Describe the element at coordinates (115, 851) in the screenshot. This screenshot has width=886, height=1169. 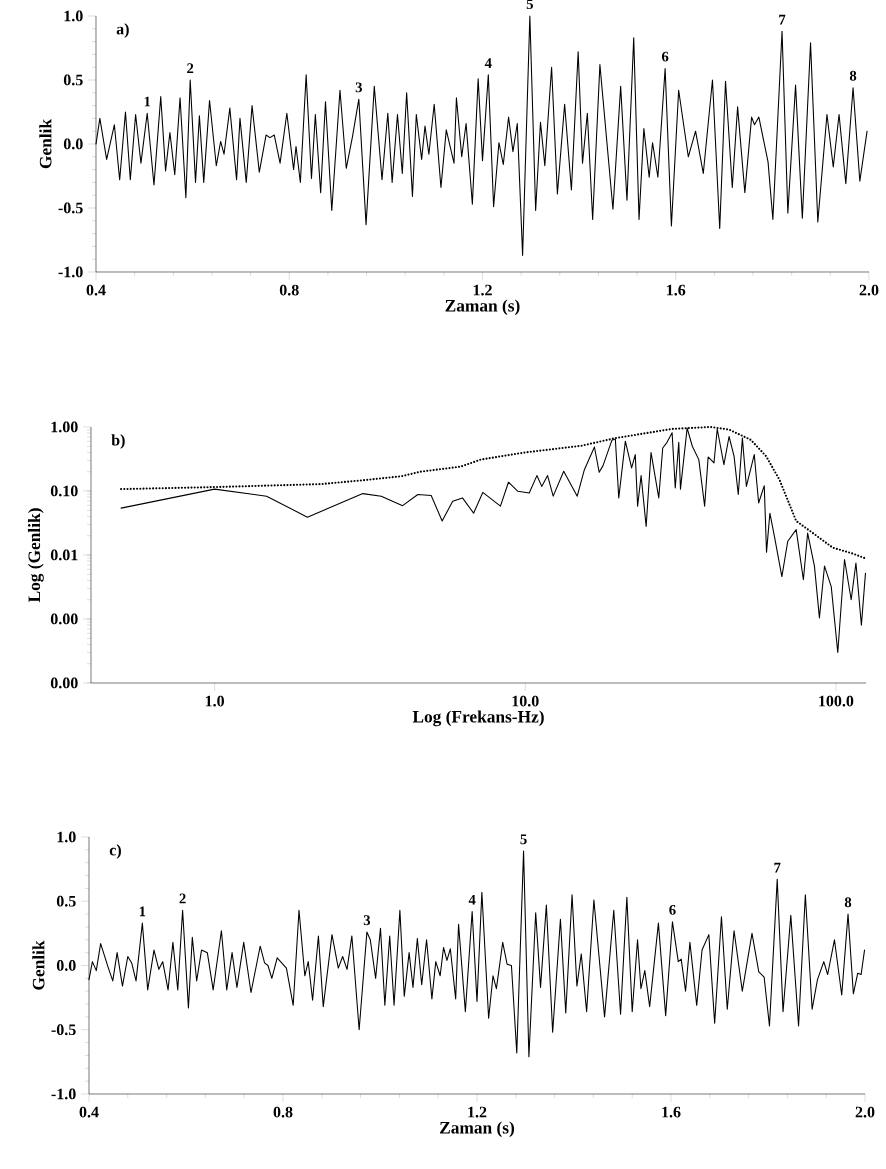
I see `annotation: c)` at that location.